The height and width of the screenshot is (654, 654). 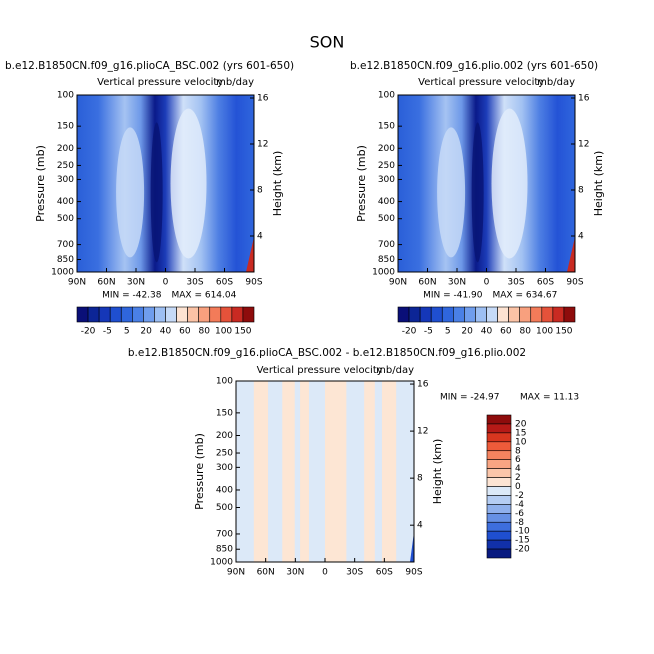 What do you see at coordinates (422, 432) in the screenshot?
I see `y2-tick-label: 12` at bounding box center [422, 432].